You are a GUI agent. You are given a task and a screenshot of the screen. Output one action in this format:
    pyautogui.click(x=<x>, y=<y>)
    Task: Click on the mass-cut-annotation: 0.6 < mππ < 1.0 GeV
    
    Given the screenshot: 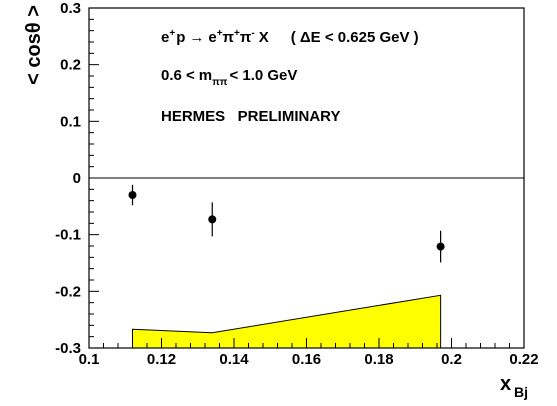 What is the action you would take?
    pyautogui.click(x=229, y=77)
    